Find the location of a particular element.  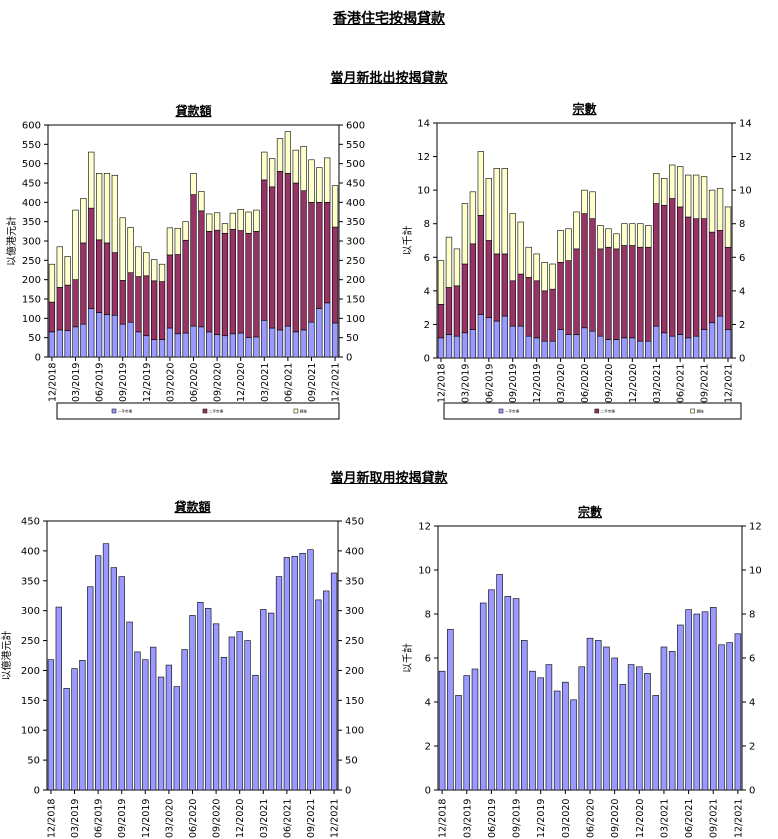

x-tick-label: 03/2019 is located at coordinates (467, 818).